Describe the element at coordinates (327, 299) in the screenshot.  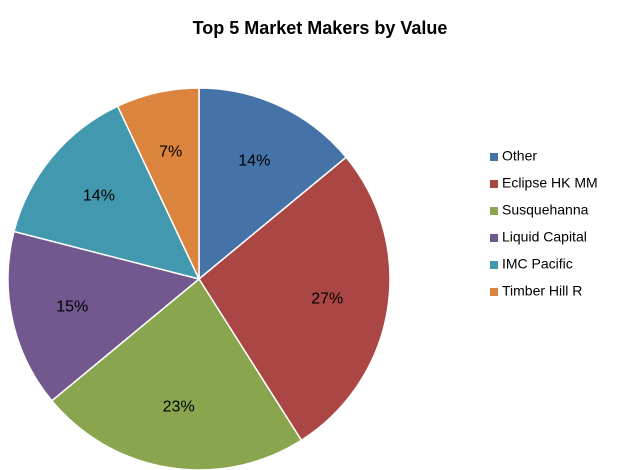
I see `data-label: 27%` at that location.